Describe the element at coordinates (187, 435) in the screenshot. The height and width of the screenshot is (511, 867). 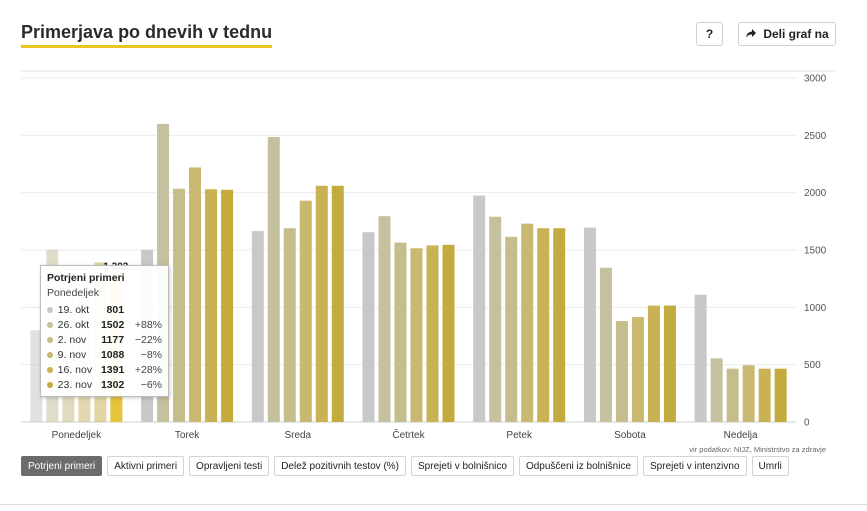
I see `x-tick-label: Torek` at that location.